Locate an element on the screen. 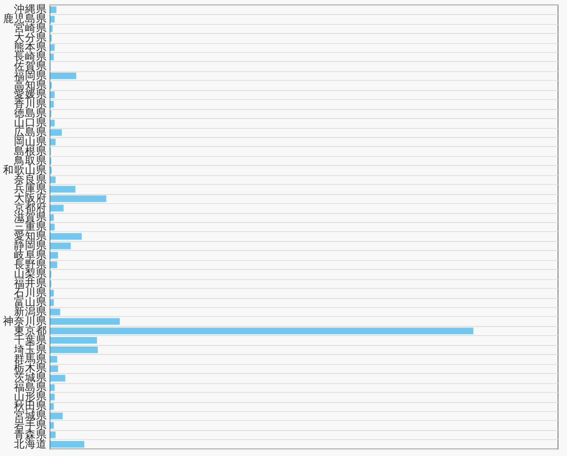  y-tick-label: 静岡県 is located at coordinates (30, 246).